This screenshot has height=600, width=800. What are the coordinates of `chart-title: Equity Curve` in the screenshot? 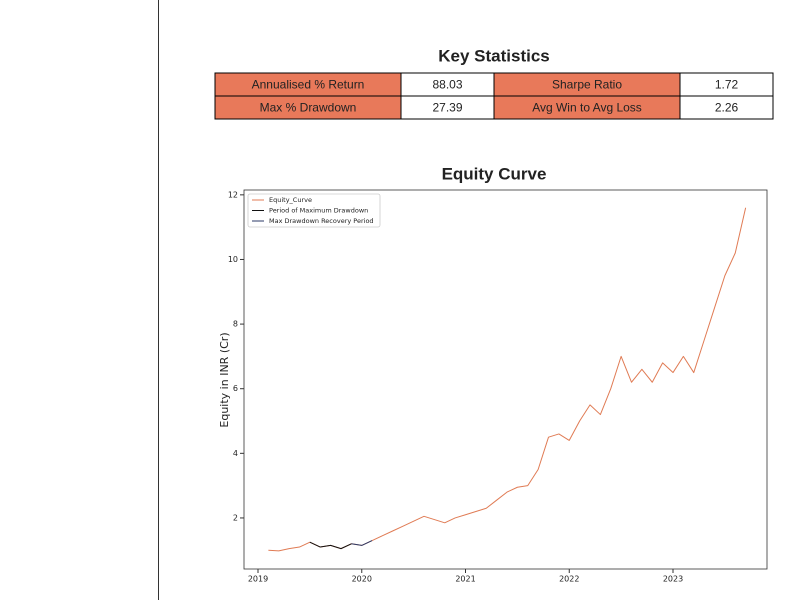 It's located at (494, 173).